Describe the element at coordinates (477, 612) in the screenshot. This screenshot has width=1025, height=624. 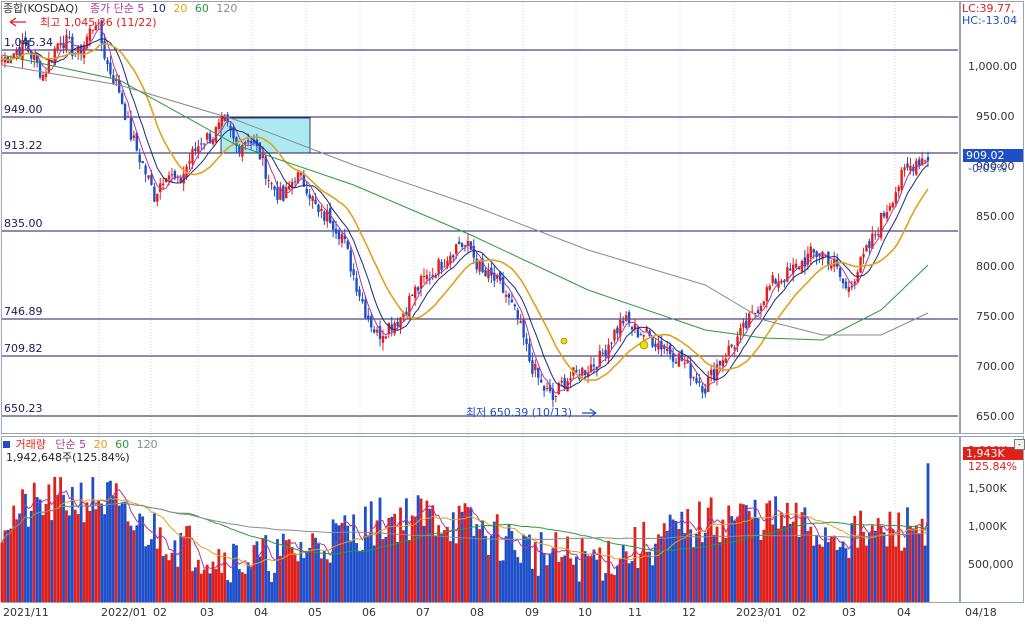
I see `date-tick: 08` at that location.